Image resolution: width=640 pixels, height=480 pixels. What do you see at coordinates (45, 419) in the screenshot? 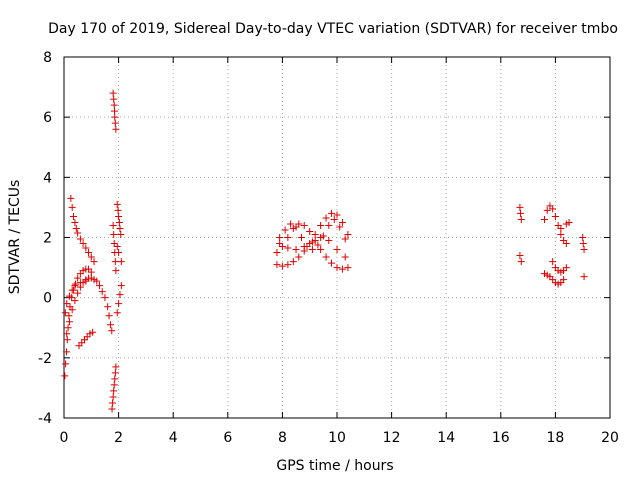
I see `y-tick-label: -4` at bounding box center [45, 419].